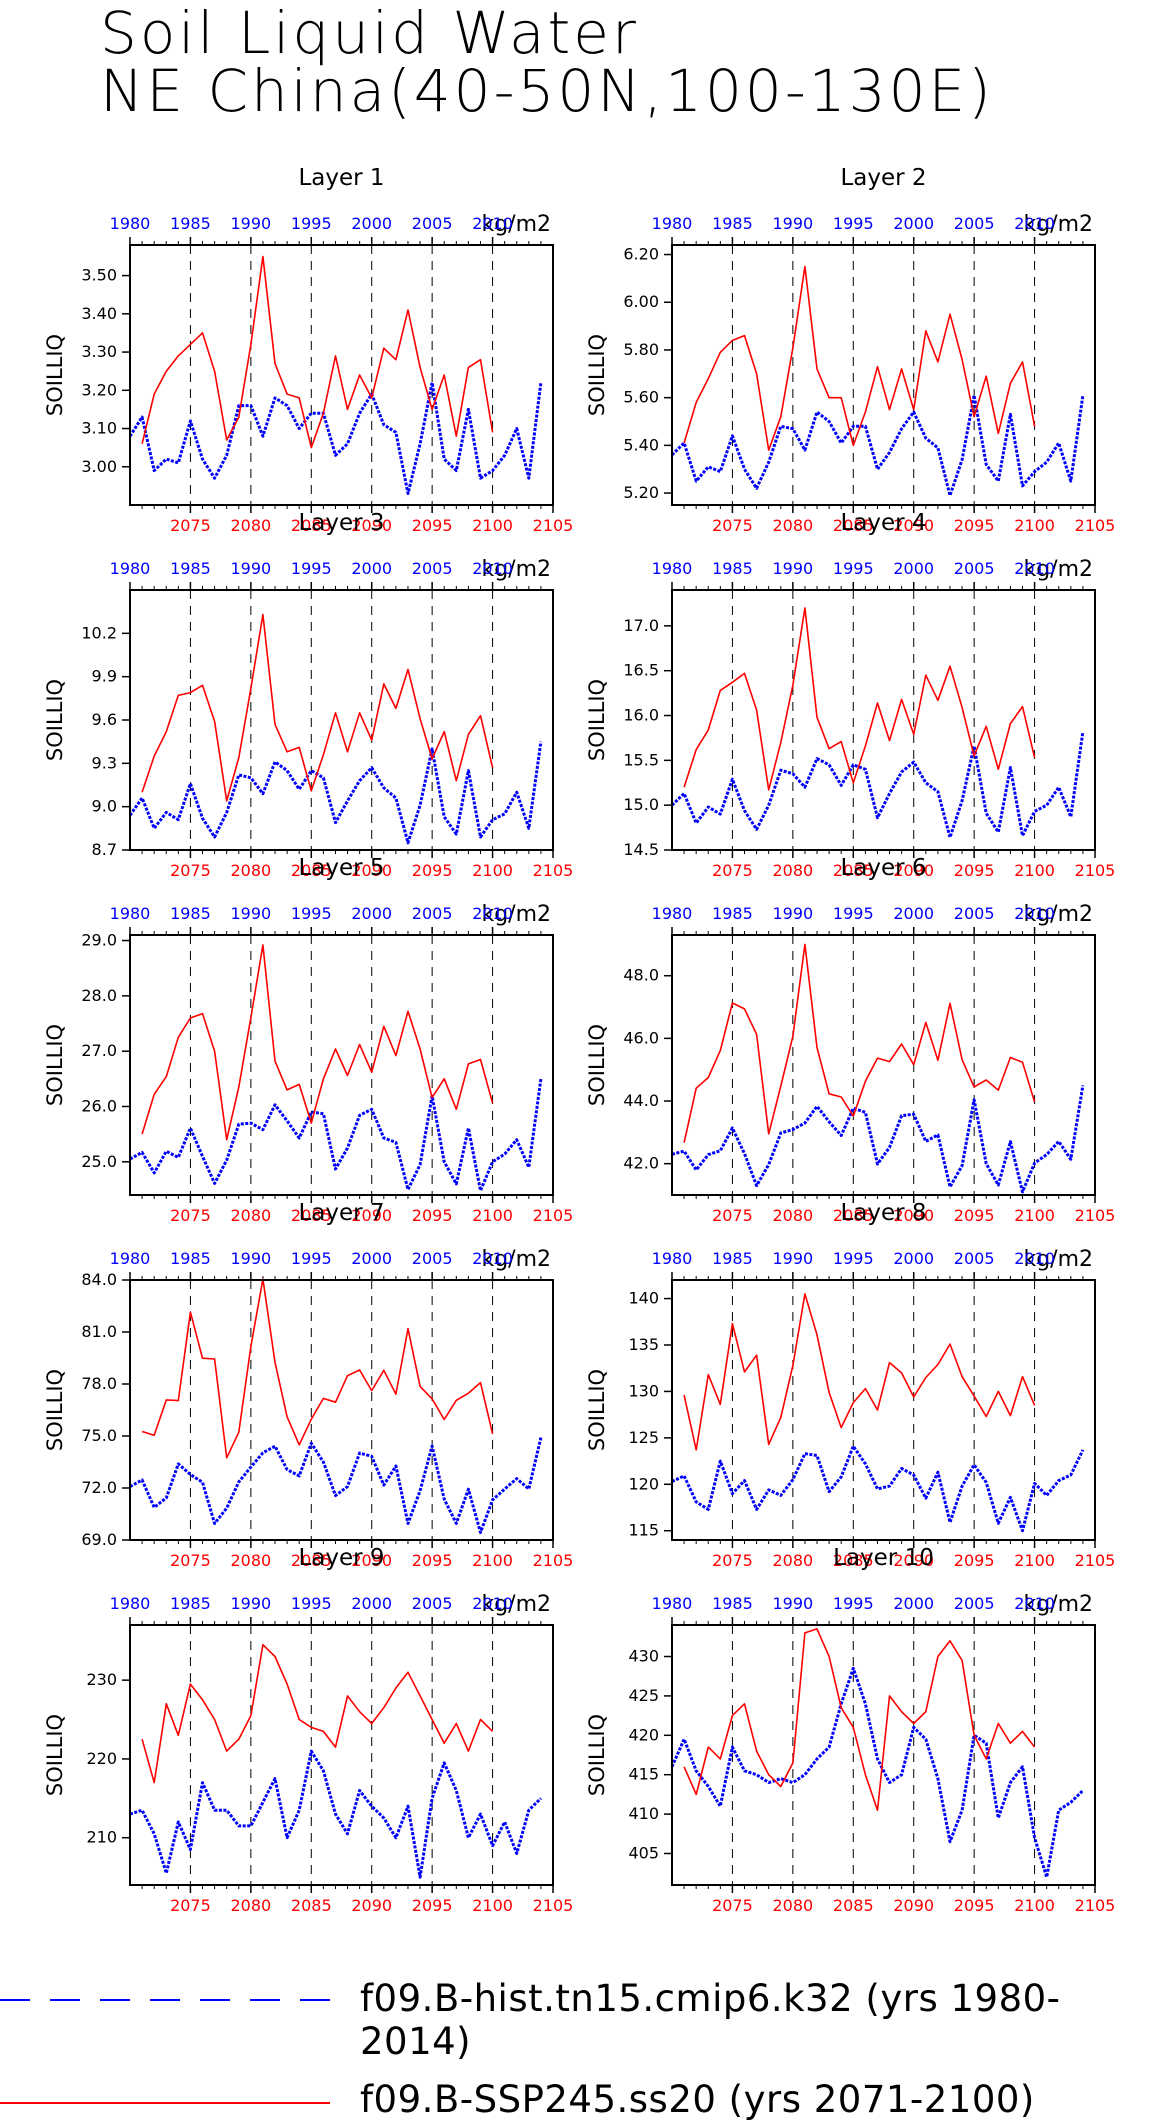  What do you see at coordinates (974, 1603) in the screenshot?
I see `panel10-top-tick-label-2005: 2005` at bounding box center [974, 1603].